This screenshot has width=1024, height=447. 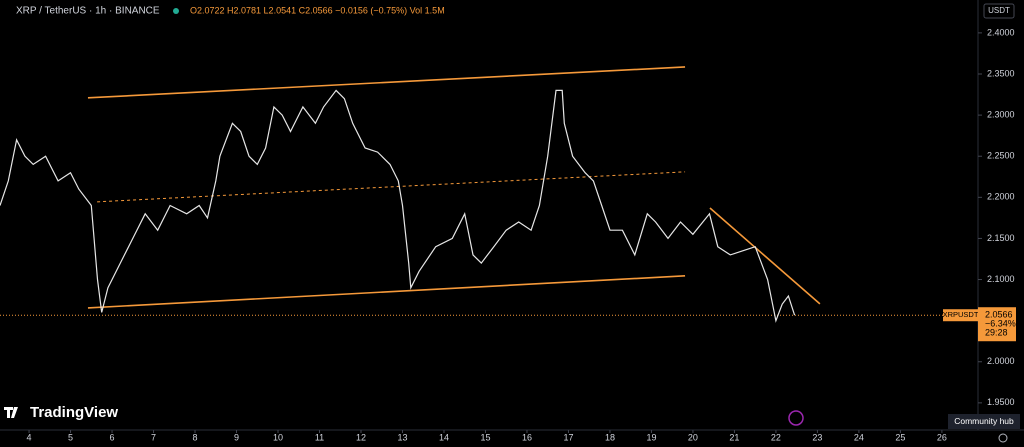 I want to click on price-tag-change: −6.34%, so click(x=1000, y=324).